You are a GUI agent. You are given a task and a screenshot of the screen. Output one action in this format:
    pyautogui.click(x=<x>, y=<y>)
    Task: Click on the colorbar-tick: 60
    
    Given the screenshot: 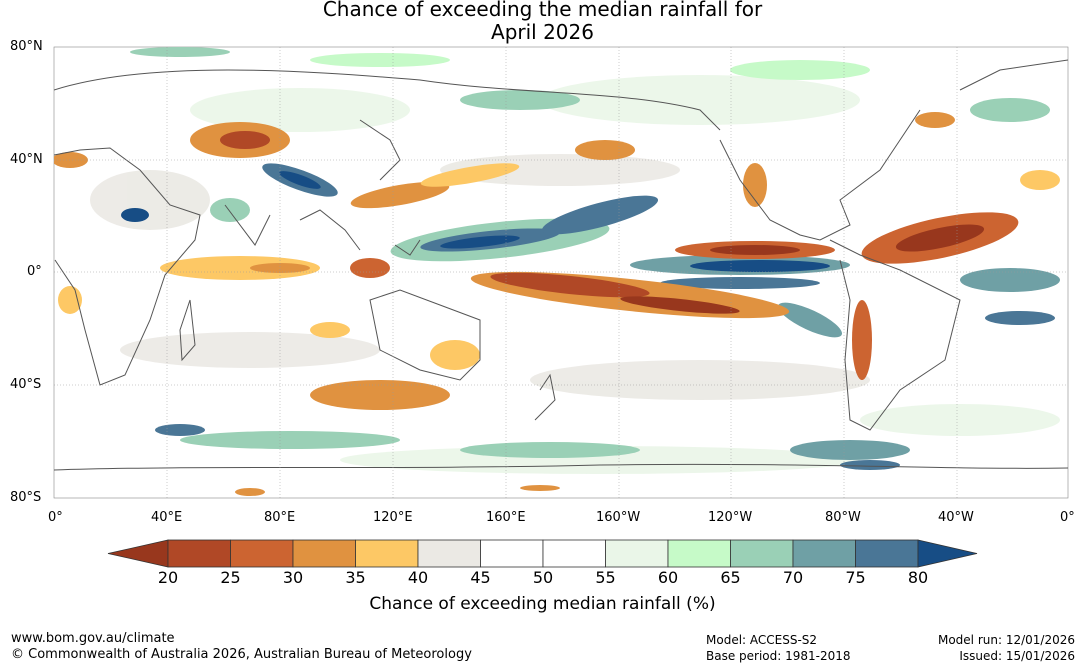 What is the action you would take?
    pyautogui.click(x=668, y=577)
    